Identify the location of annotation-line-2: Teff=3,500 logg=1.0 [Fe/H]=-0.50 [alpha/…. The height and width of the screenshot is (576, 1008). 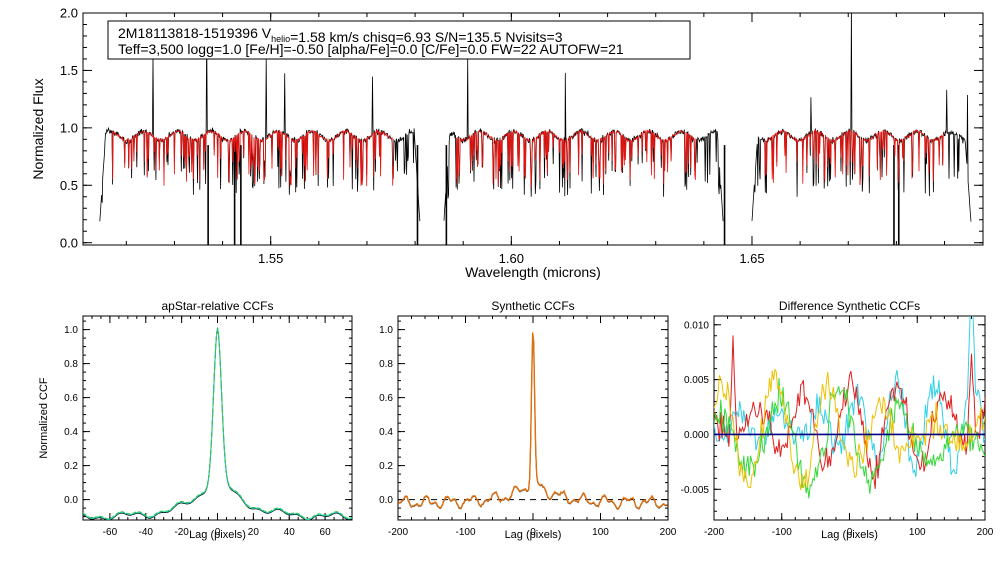
(371, 49).